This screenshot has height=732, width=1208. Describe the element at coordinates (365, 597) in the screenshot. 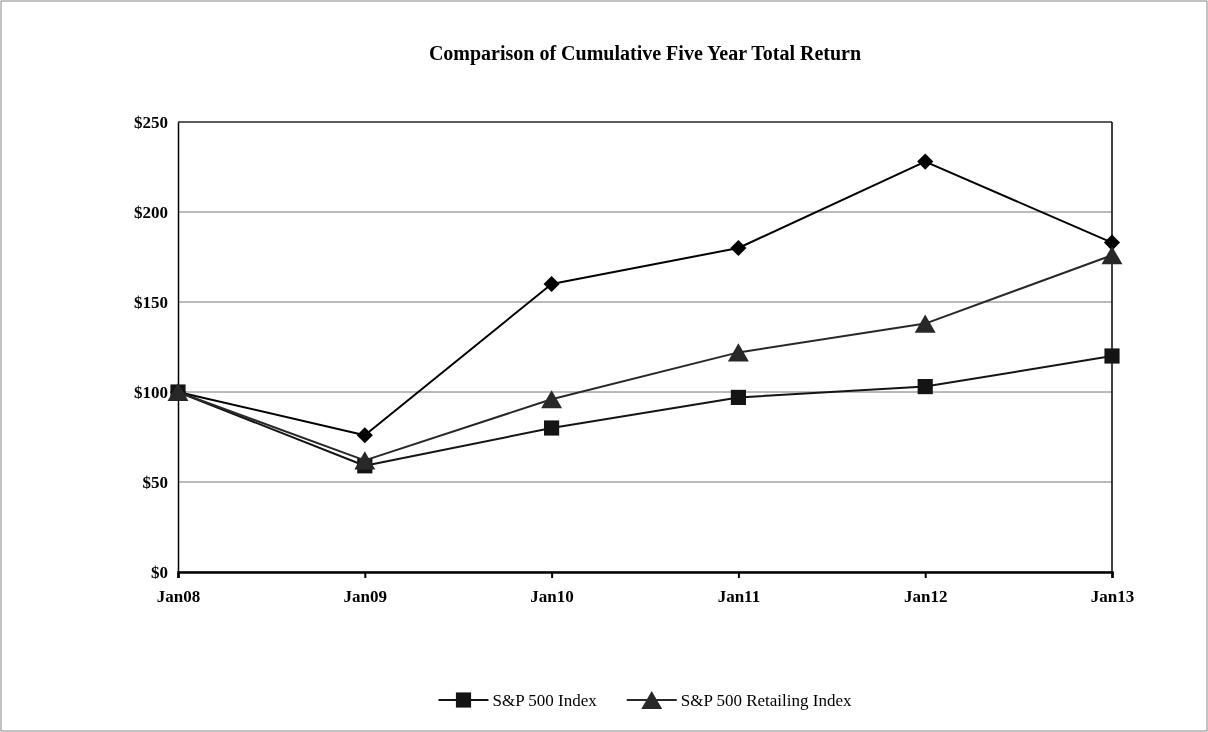

I see `x-tick-label: Jan09` at that location.